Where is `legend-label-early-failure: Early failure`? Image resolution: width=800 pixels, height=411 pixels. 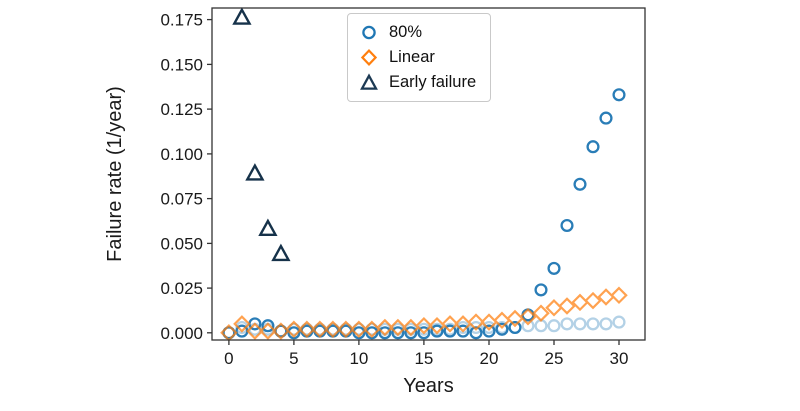 legend-label-early-failure: Early failure is located at coordinates (433, 82).